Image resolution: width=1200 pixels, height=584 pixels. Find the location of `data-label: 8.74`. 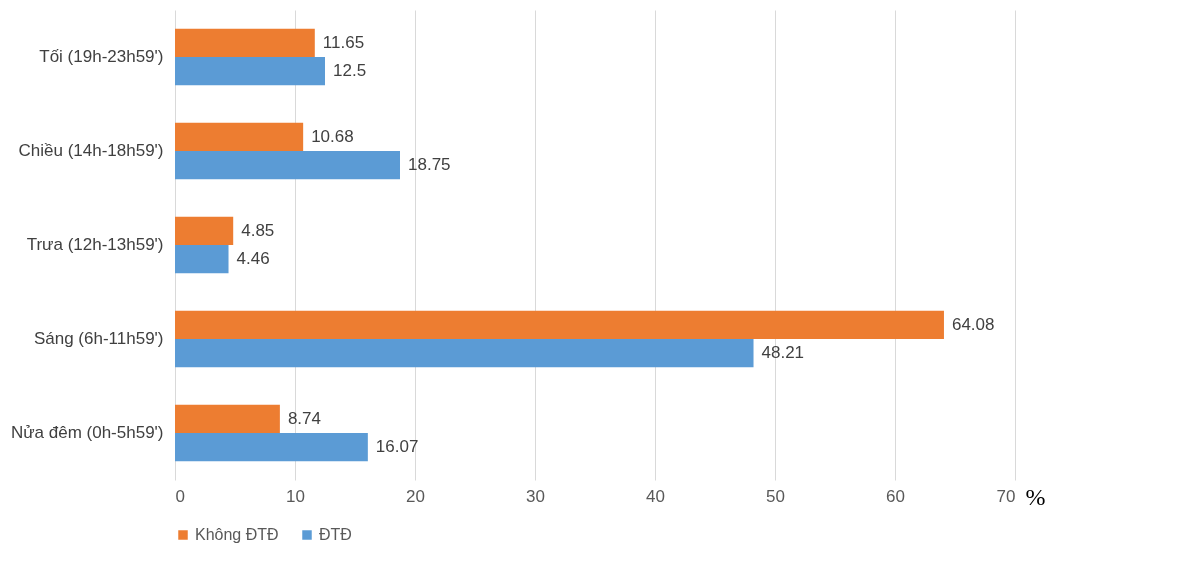

data-label: 8.74 is located at coordinates (304, 418).